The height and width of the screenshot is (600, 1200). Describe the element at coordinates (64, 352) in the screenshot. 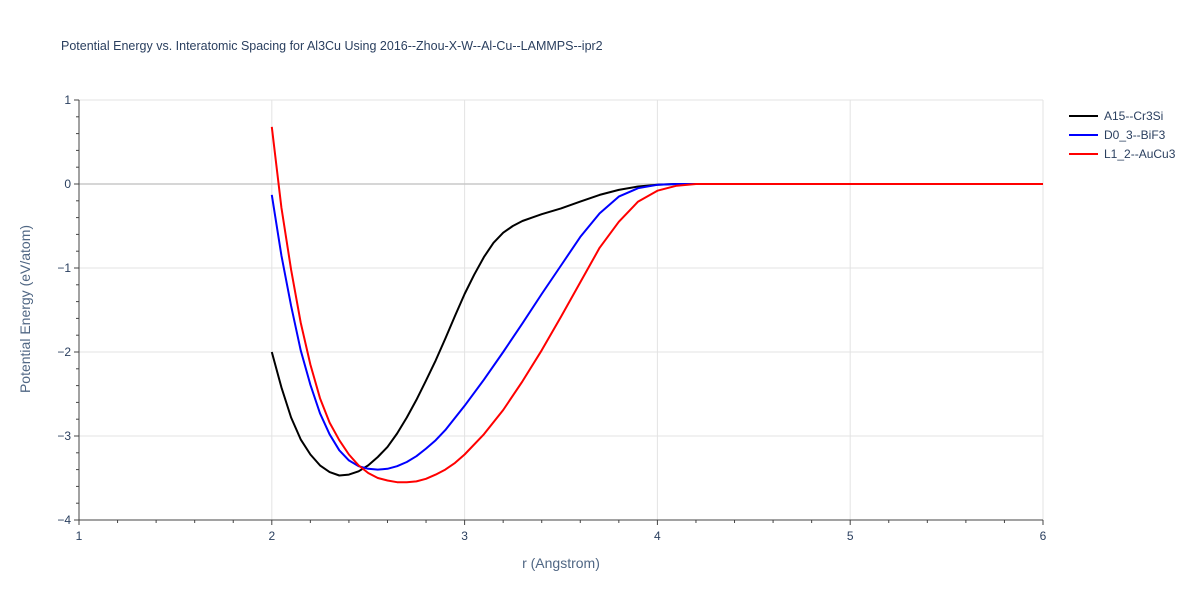

I see `y-tick-label: −2` at that location.